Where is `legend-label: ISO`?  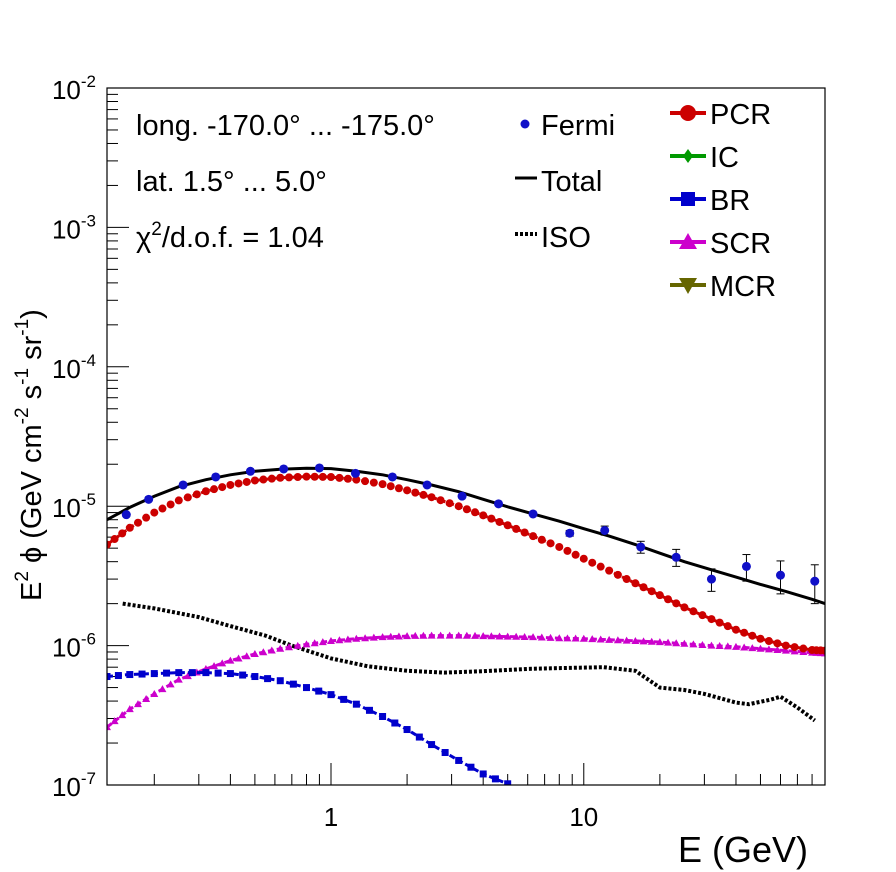
legend-label: ISO is located at coordinates (566, 238).